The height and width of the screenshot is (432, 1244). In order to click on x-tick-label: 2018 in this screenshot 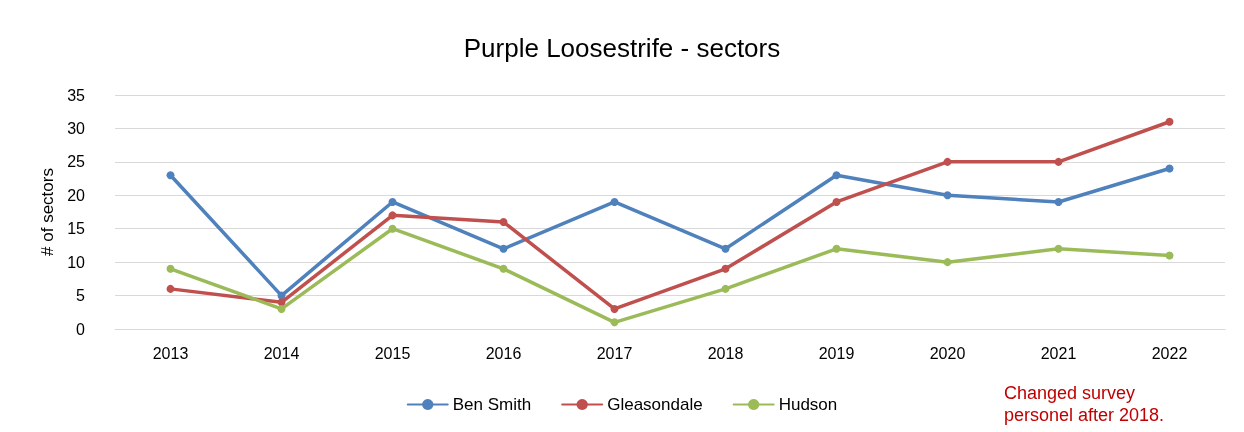, I will do `click(725, 353)`.